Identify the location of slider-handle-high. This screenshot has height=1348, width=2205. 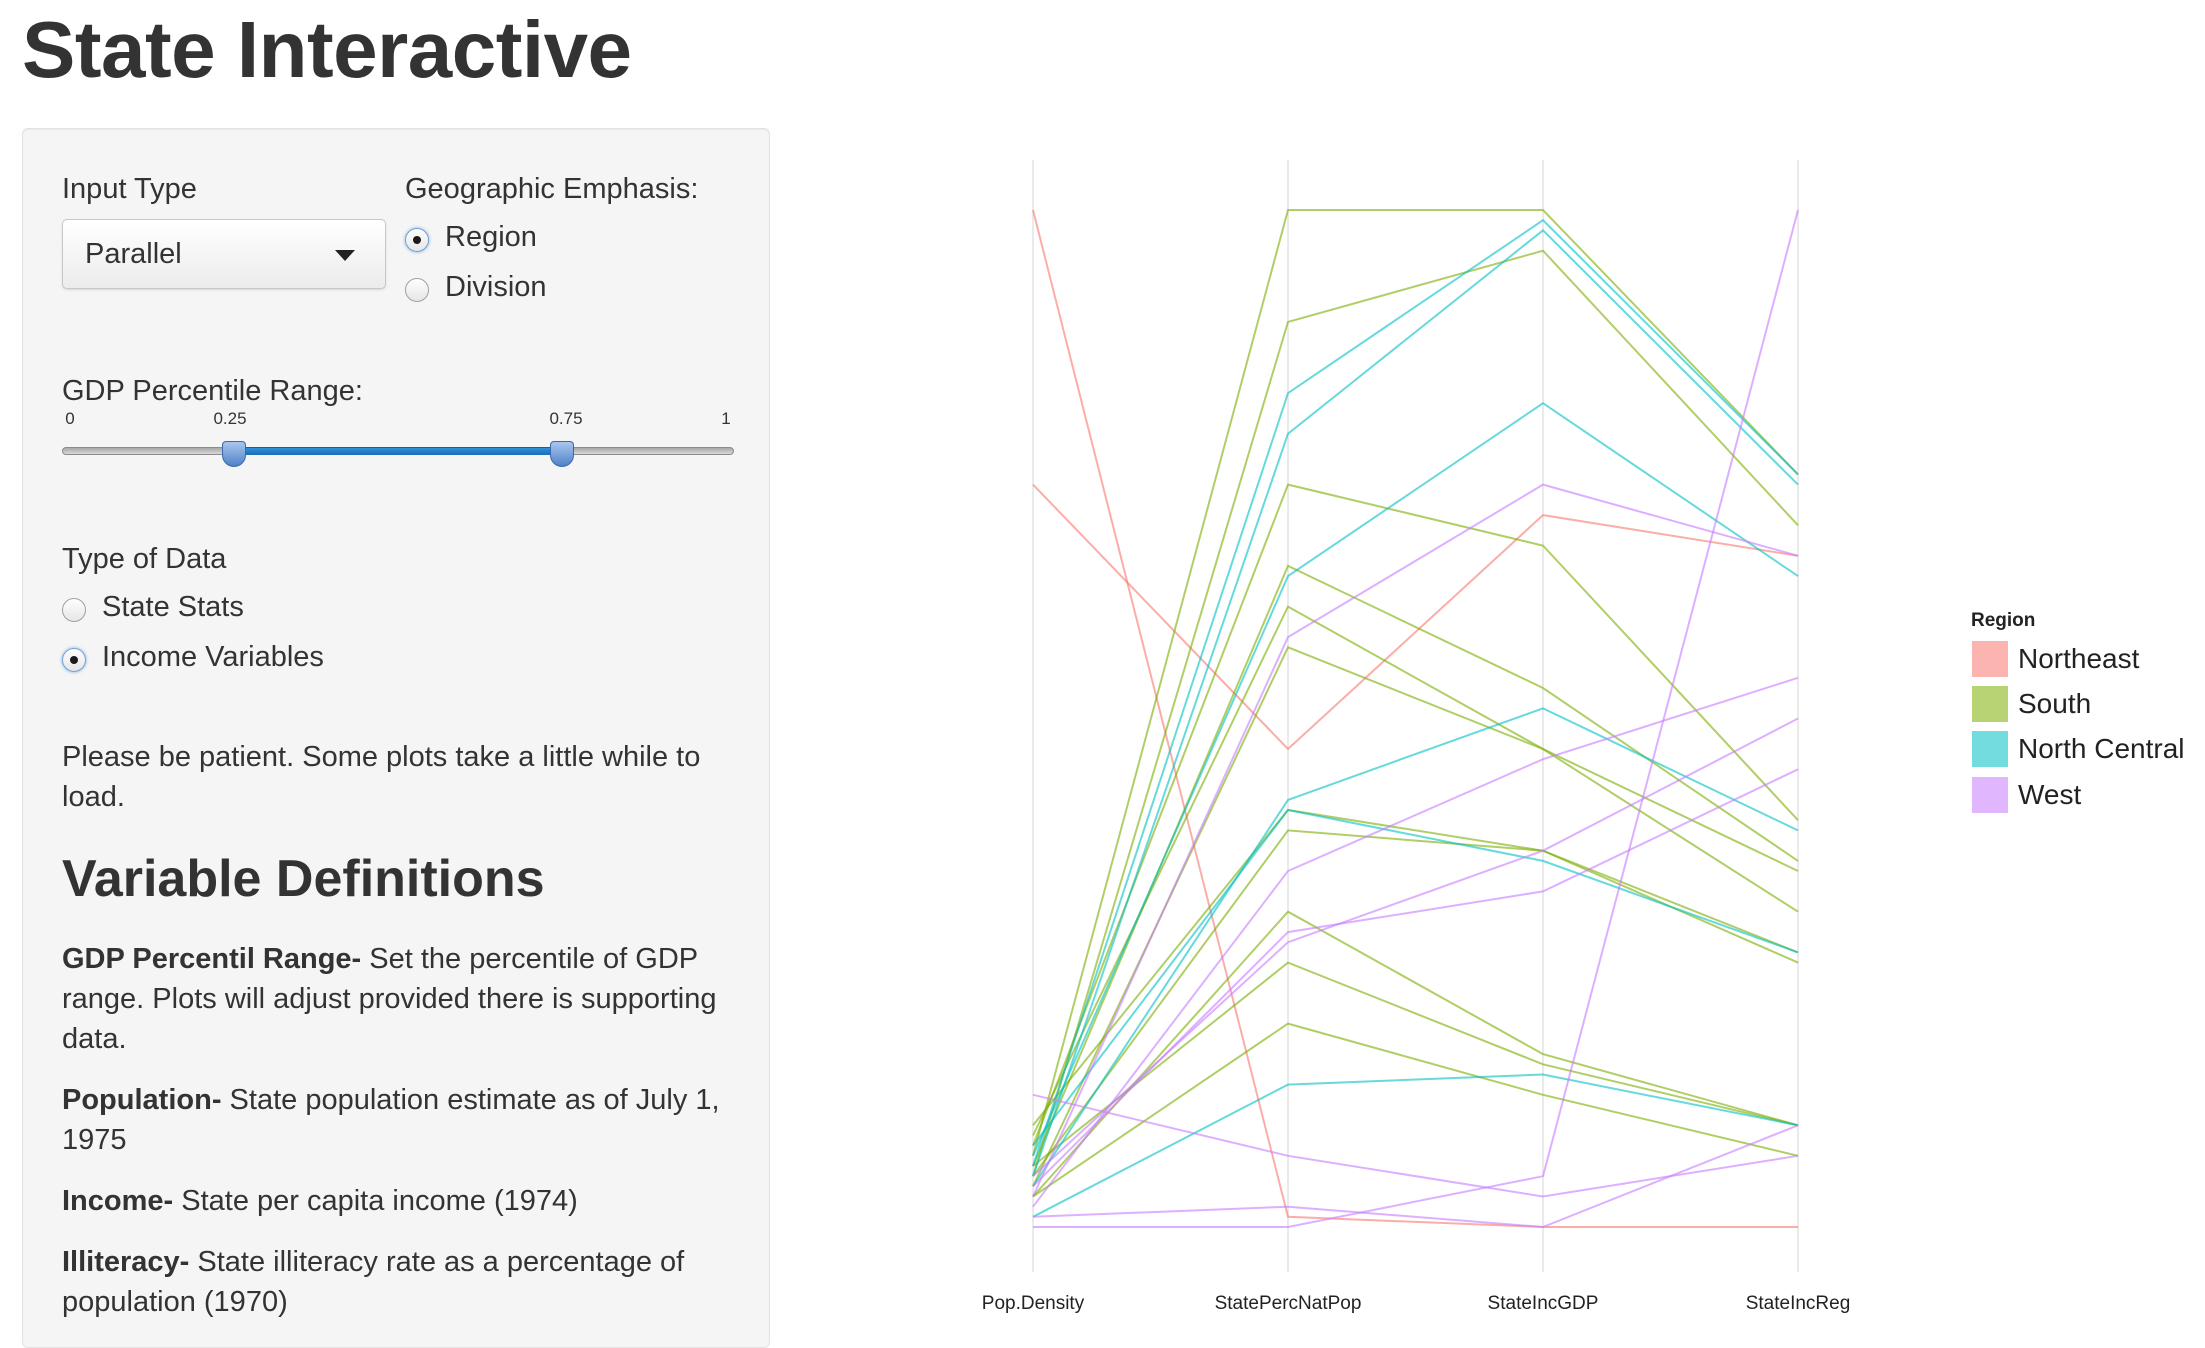
(562, 454).